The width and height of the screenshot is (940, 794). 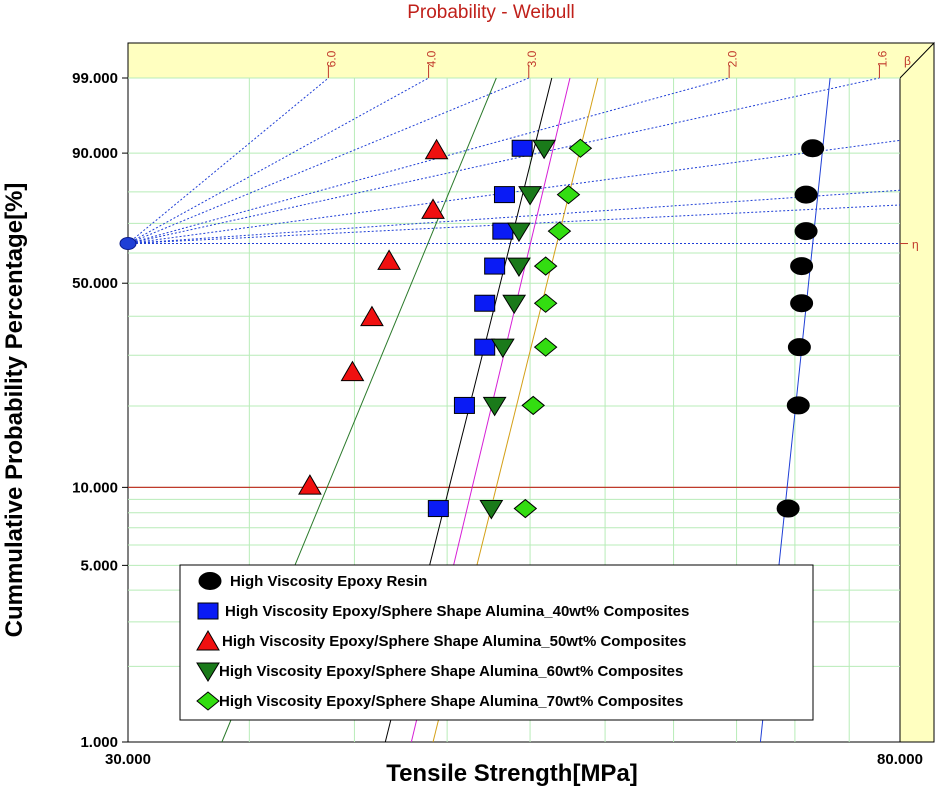 What do you see at coordinates (917, 392) in the screenshot?
I see `right-eta-strip` at bounding box center [917, 392].